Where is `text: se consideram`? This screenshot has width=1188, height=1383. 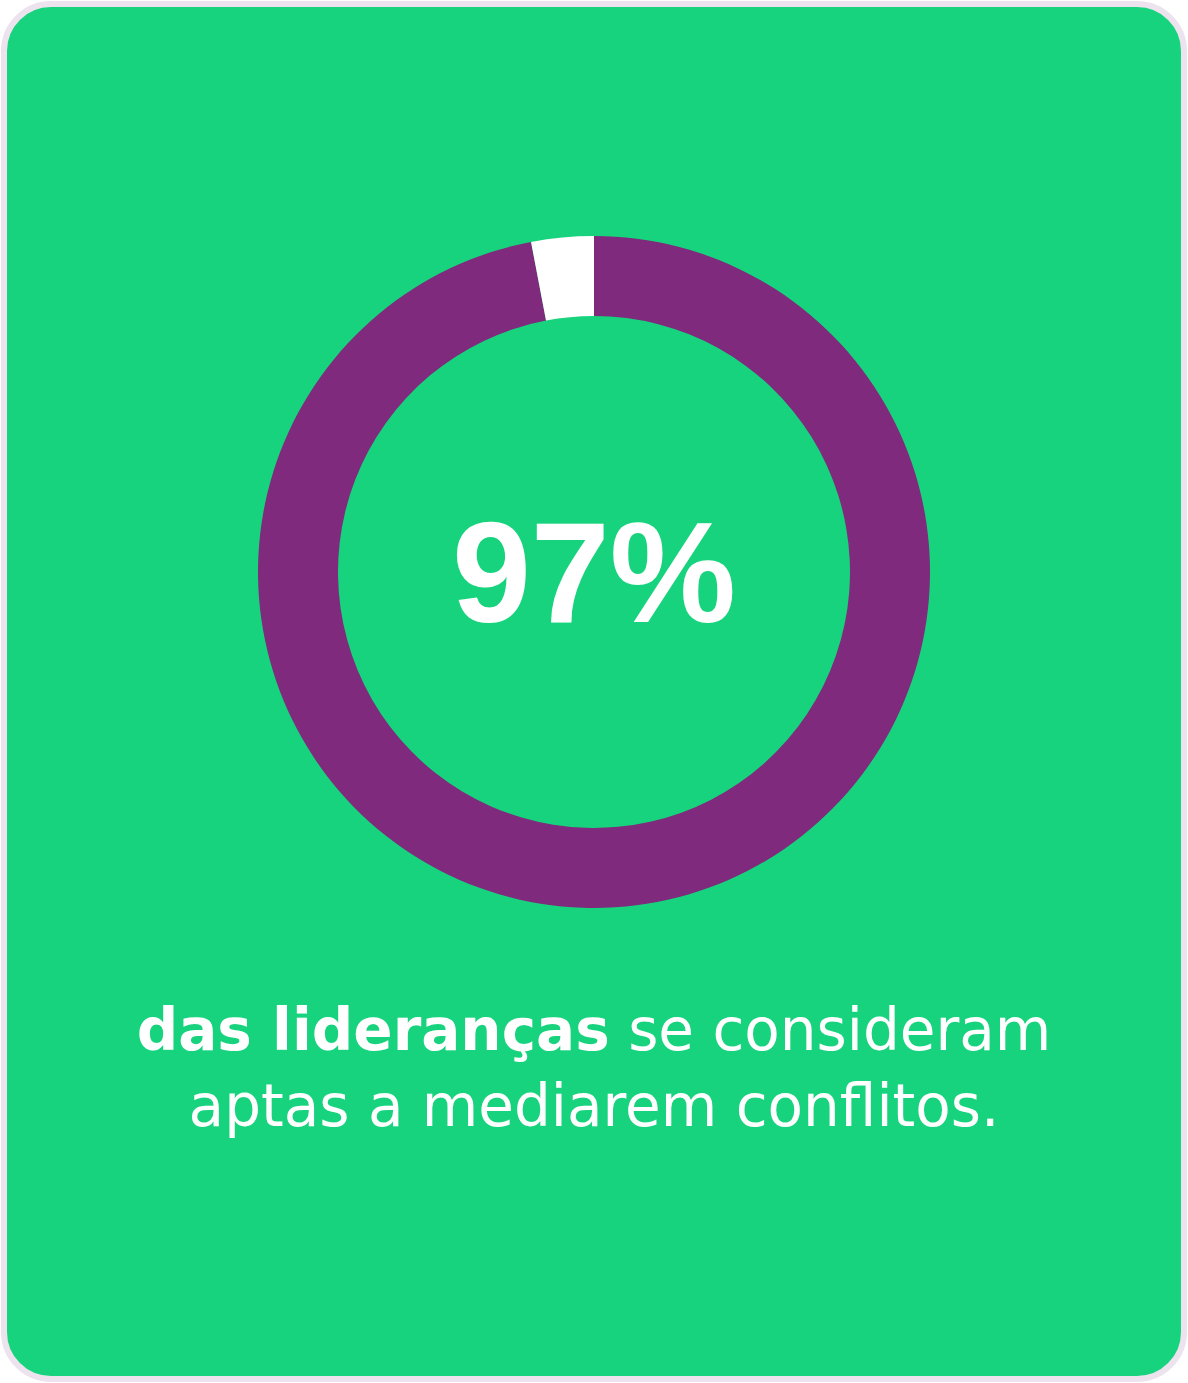 text: se consideram is located at coordinates (840, 1030).